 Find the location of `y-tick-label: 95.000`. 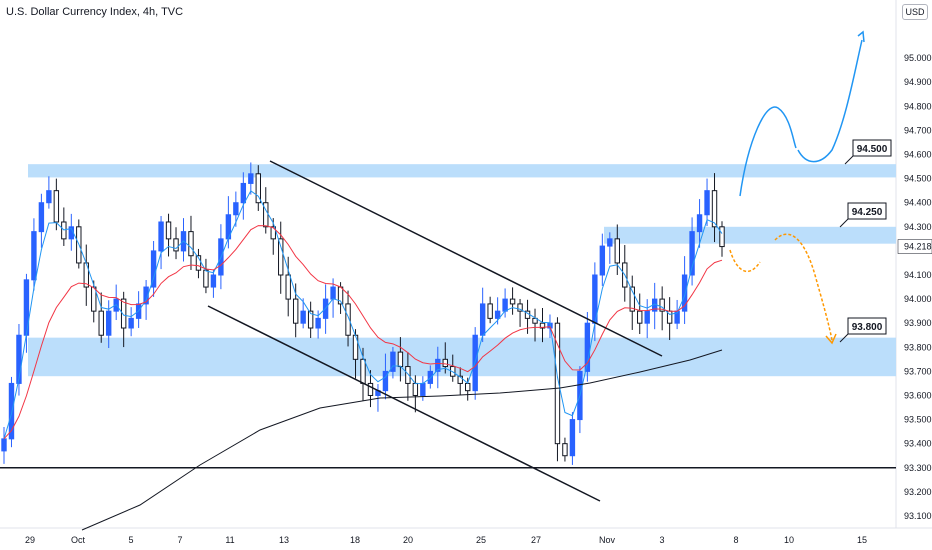

y-tick-label: 95.000 is located at coordinates (918, 58).